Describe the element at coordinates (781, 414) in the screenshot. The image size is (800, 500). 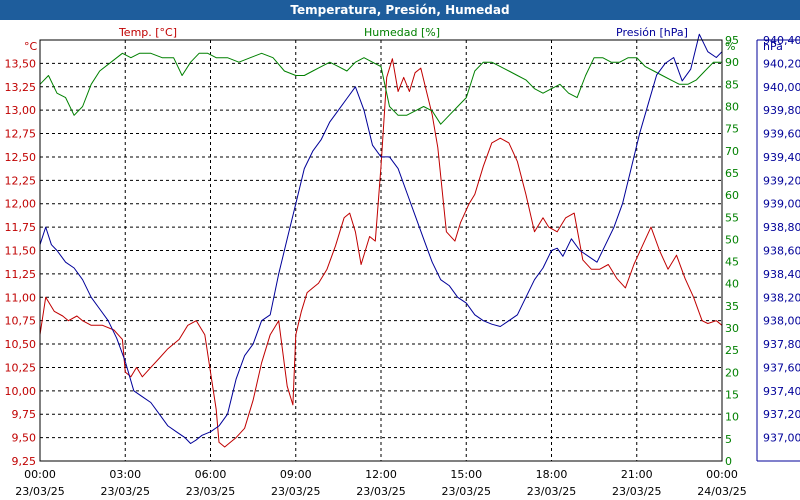
I see `pres-tick-label: 937,20` at that location.